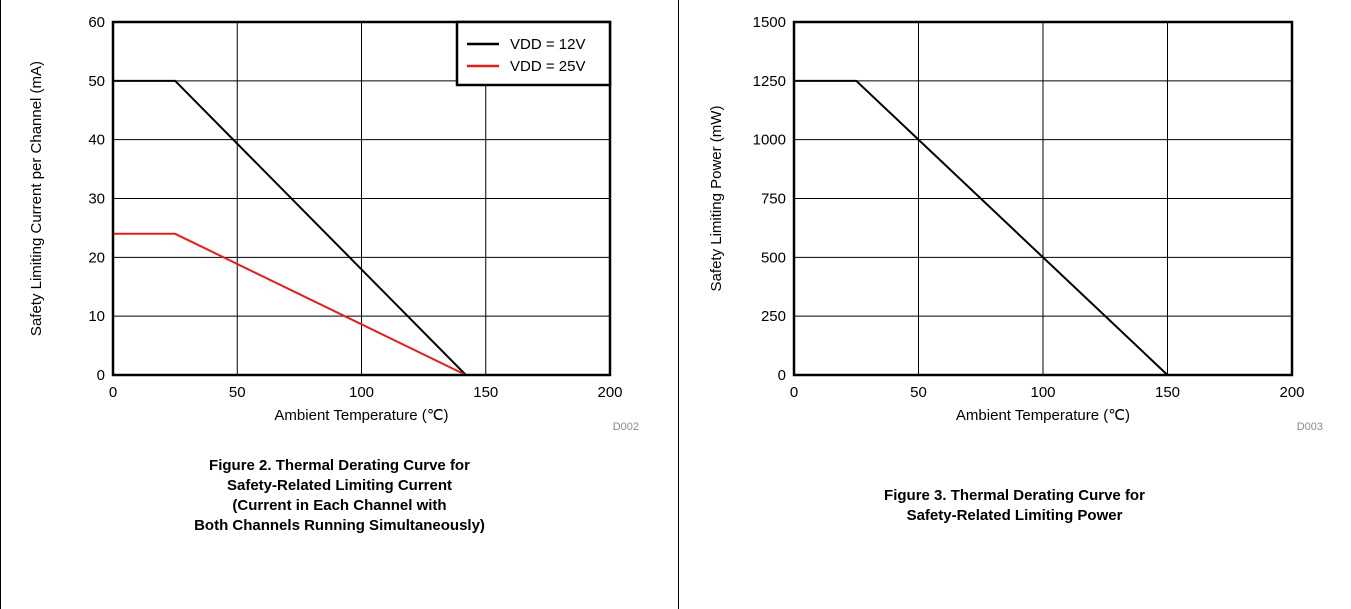 This screenshot has width=1351, height=609. What do you see at coordinates (773, 199) in the screenshot?
I see `y-tick-label: 750` at bounding box center [773, 199].